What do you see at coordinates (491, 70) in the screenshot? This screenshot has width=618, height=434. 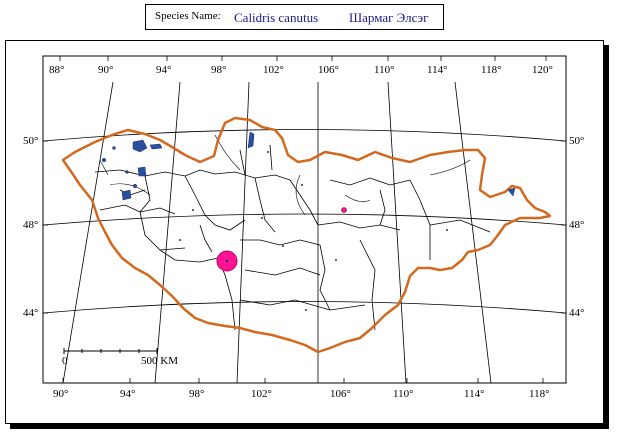 I see `lon-top-label: 118°` at bounding box center [491, 70].